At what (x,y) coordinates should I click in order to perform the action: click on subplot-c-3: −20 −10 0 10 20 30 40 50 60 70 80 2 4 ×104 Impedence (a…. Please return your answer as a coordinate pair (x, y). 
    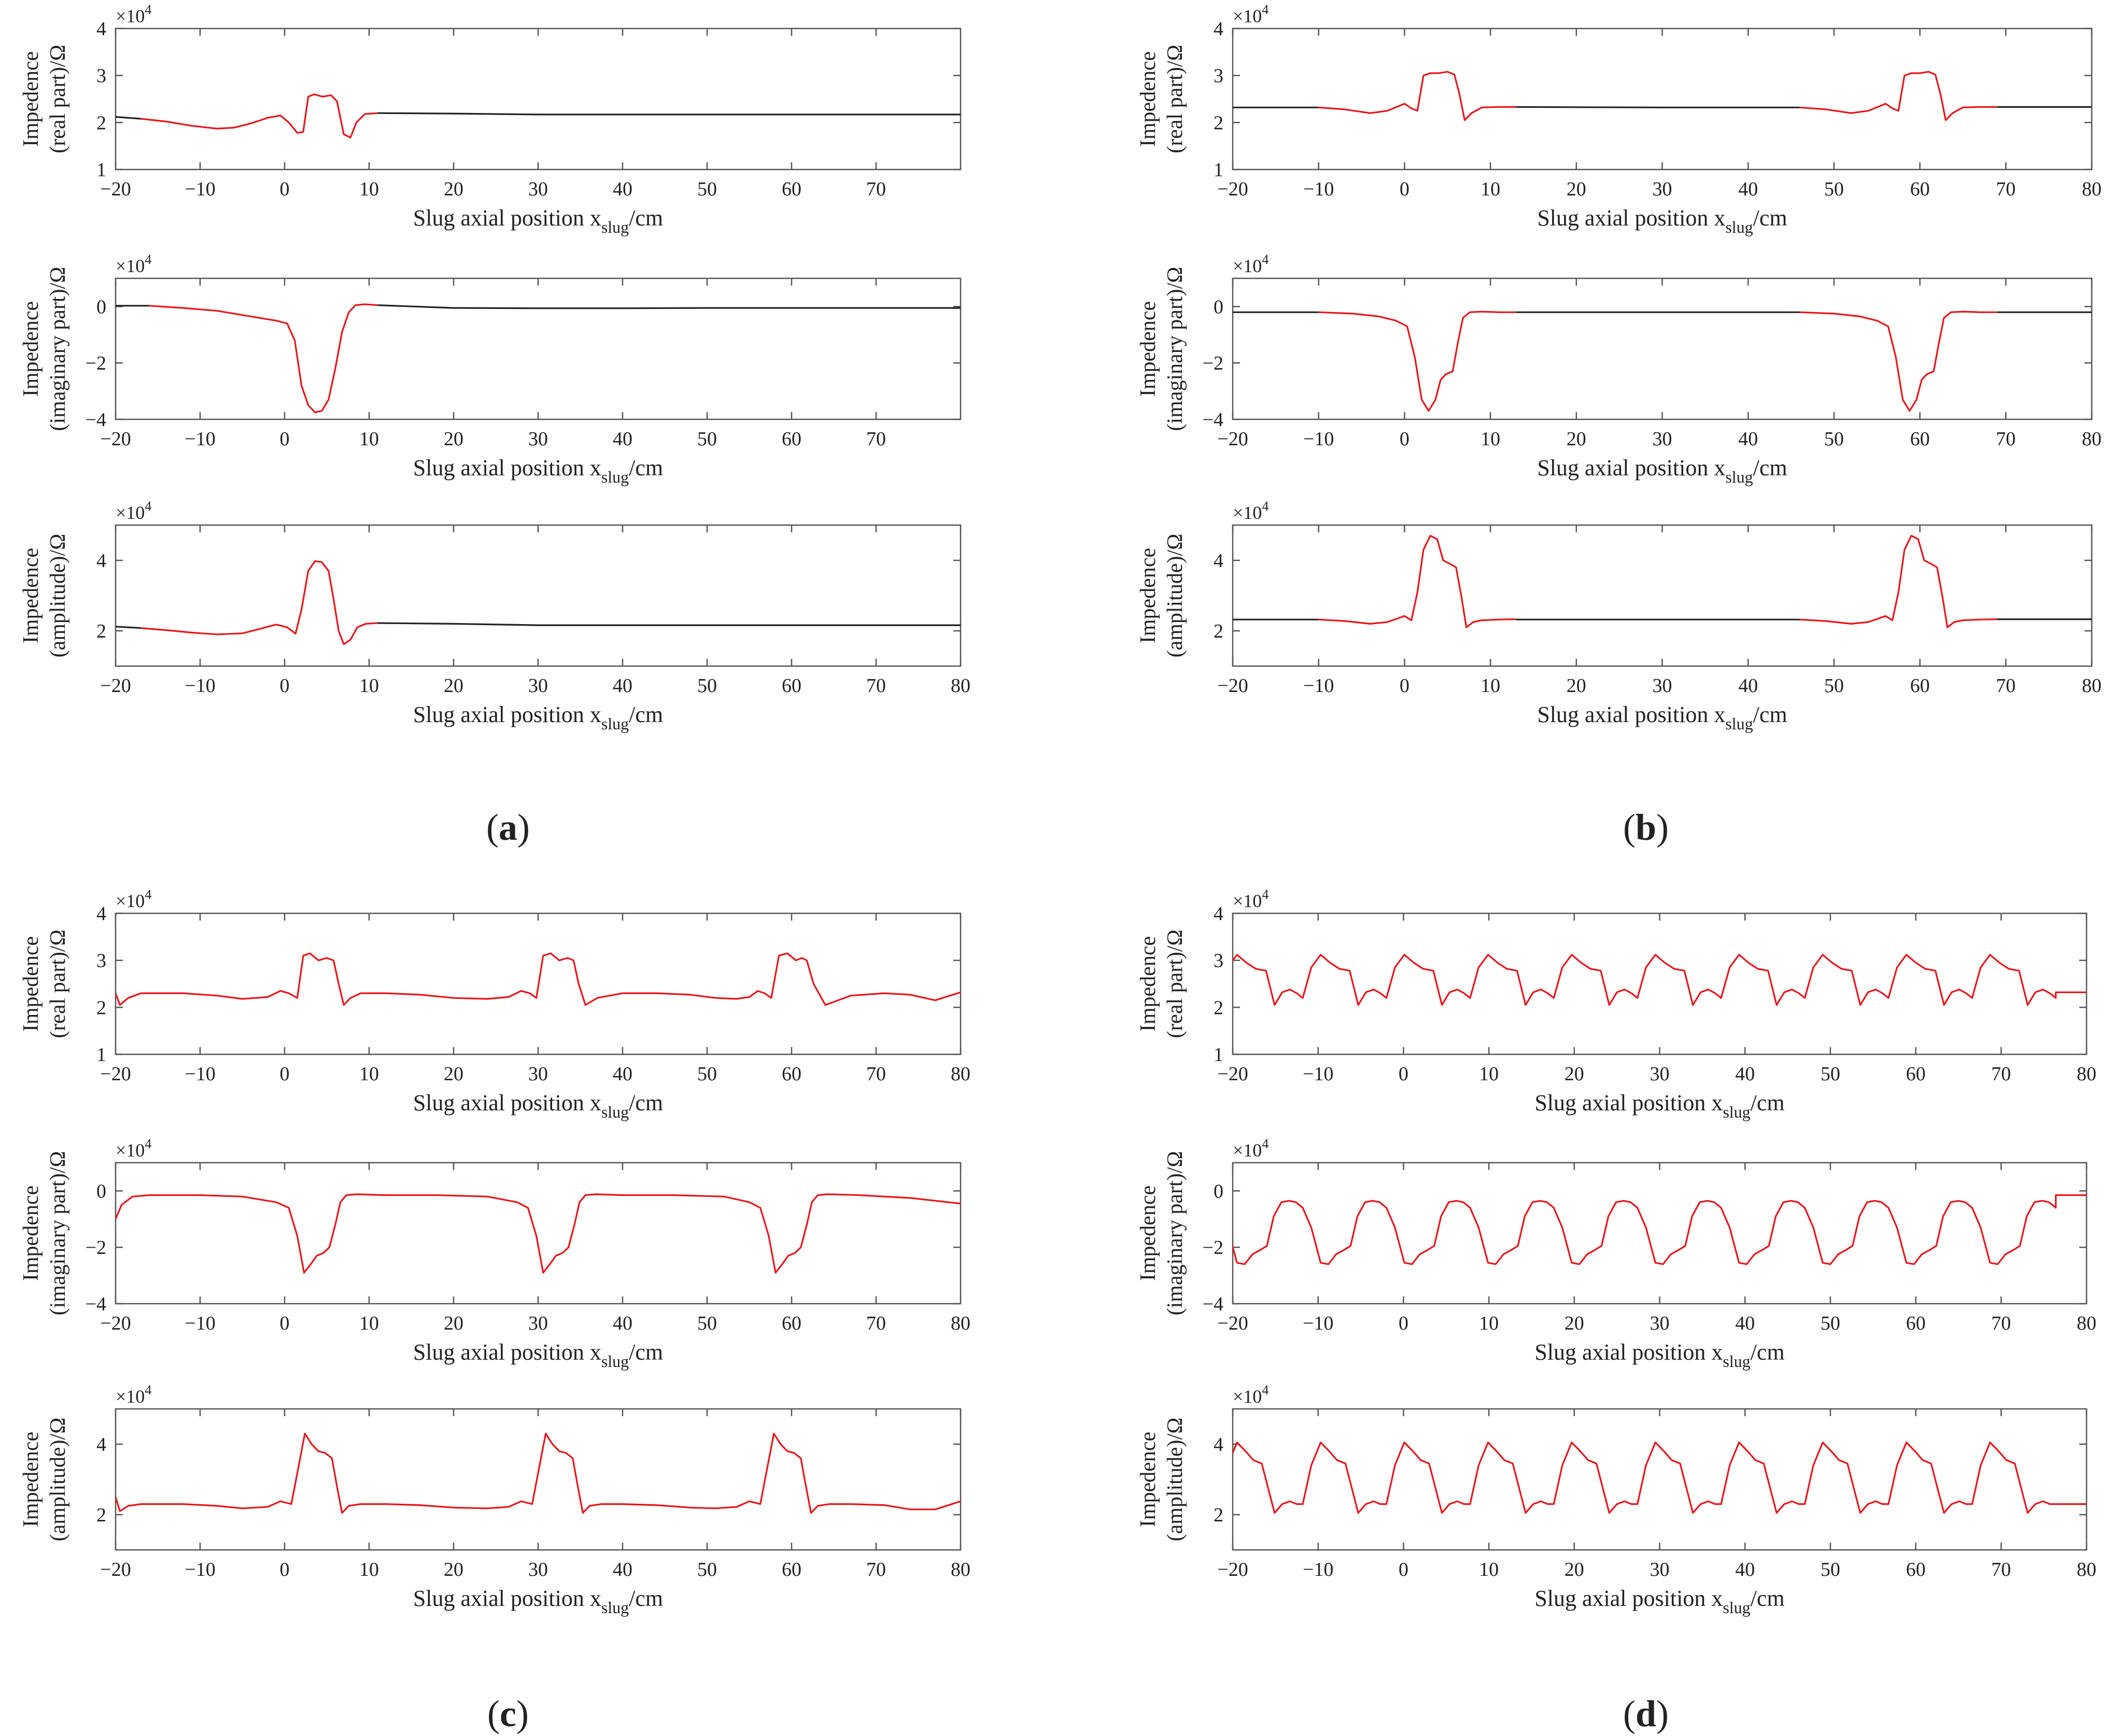
    Looking at the image, I should click on (494, 1499).